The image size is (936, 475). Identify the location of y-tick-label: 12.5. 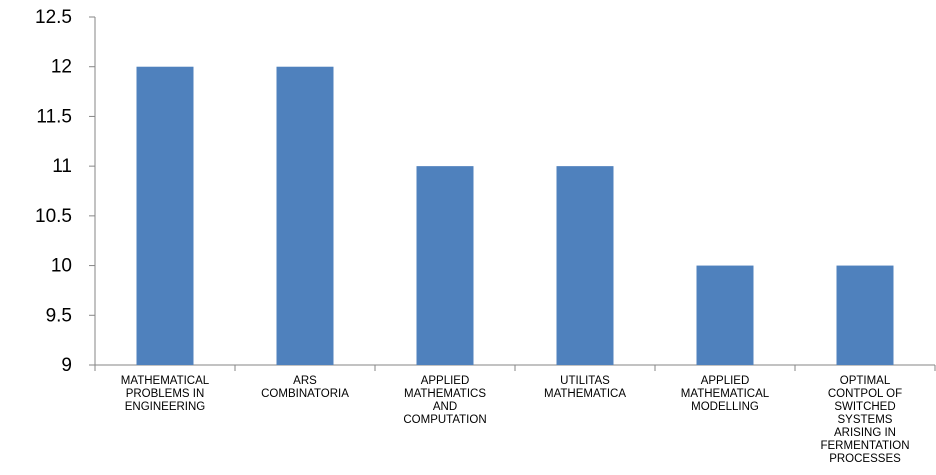
(53, 17).